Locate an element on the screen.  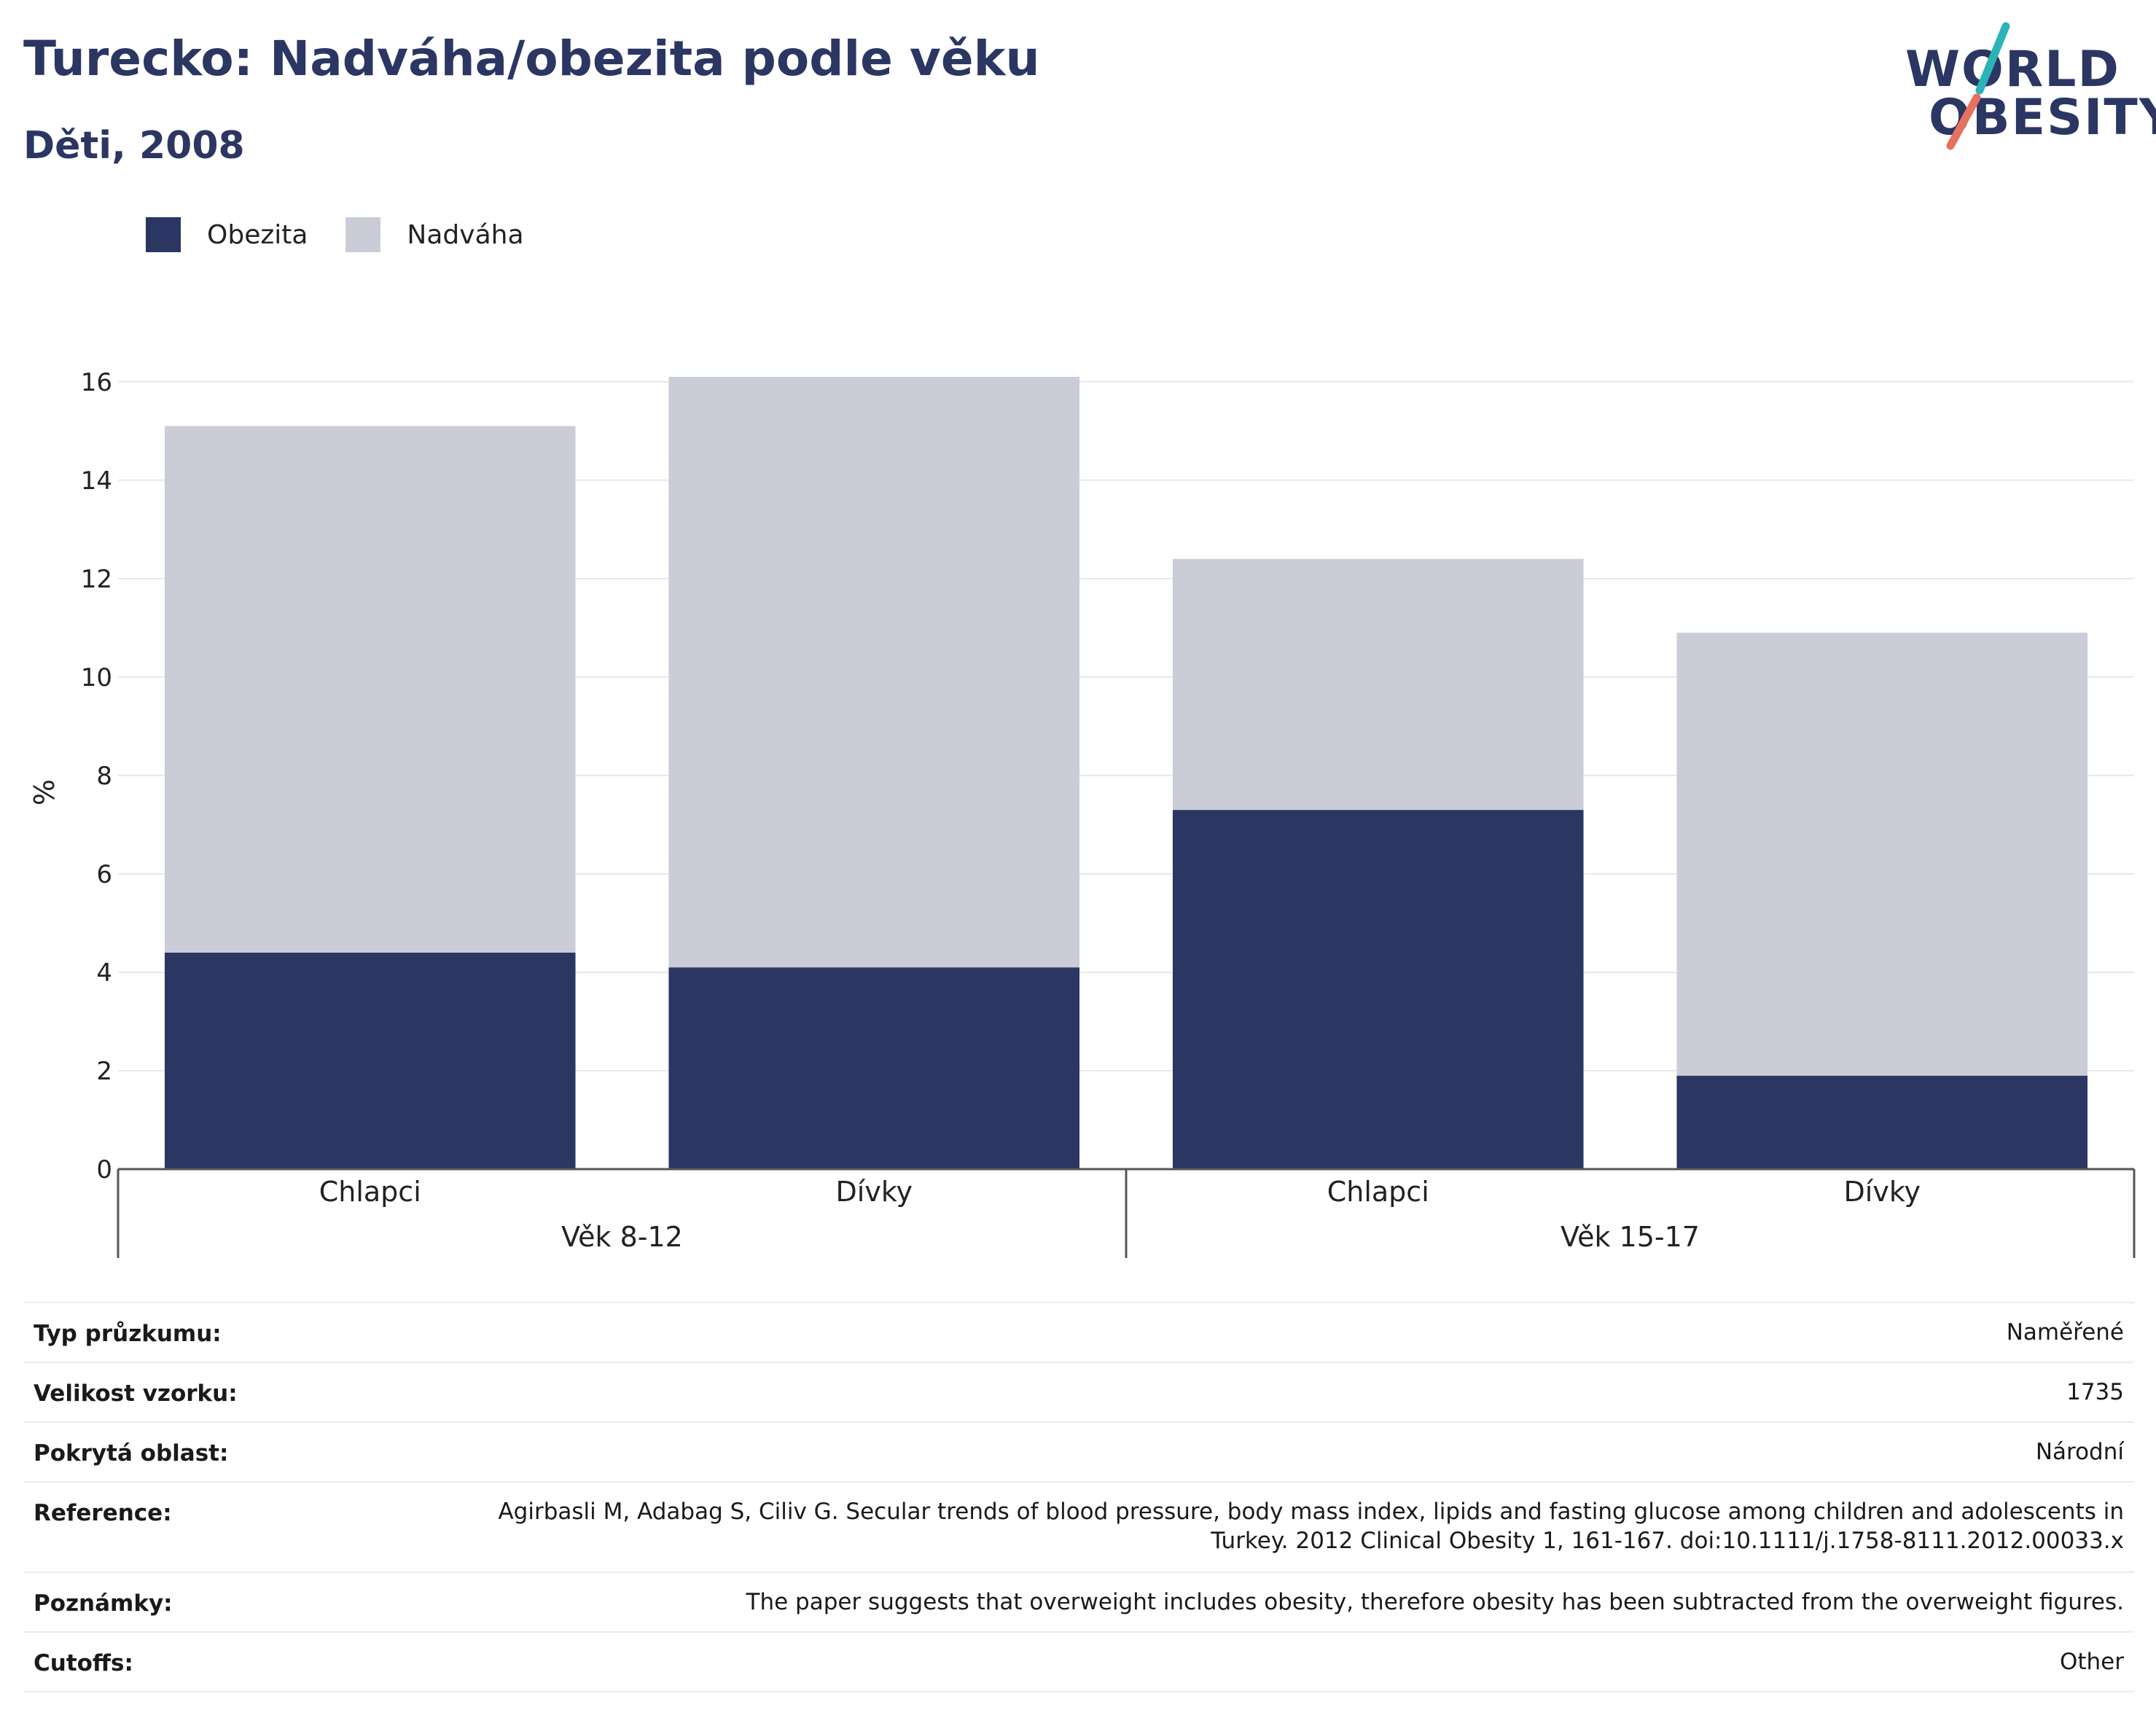
legend-label-obezita: Obezita is located at coordinates (257, 234).